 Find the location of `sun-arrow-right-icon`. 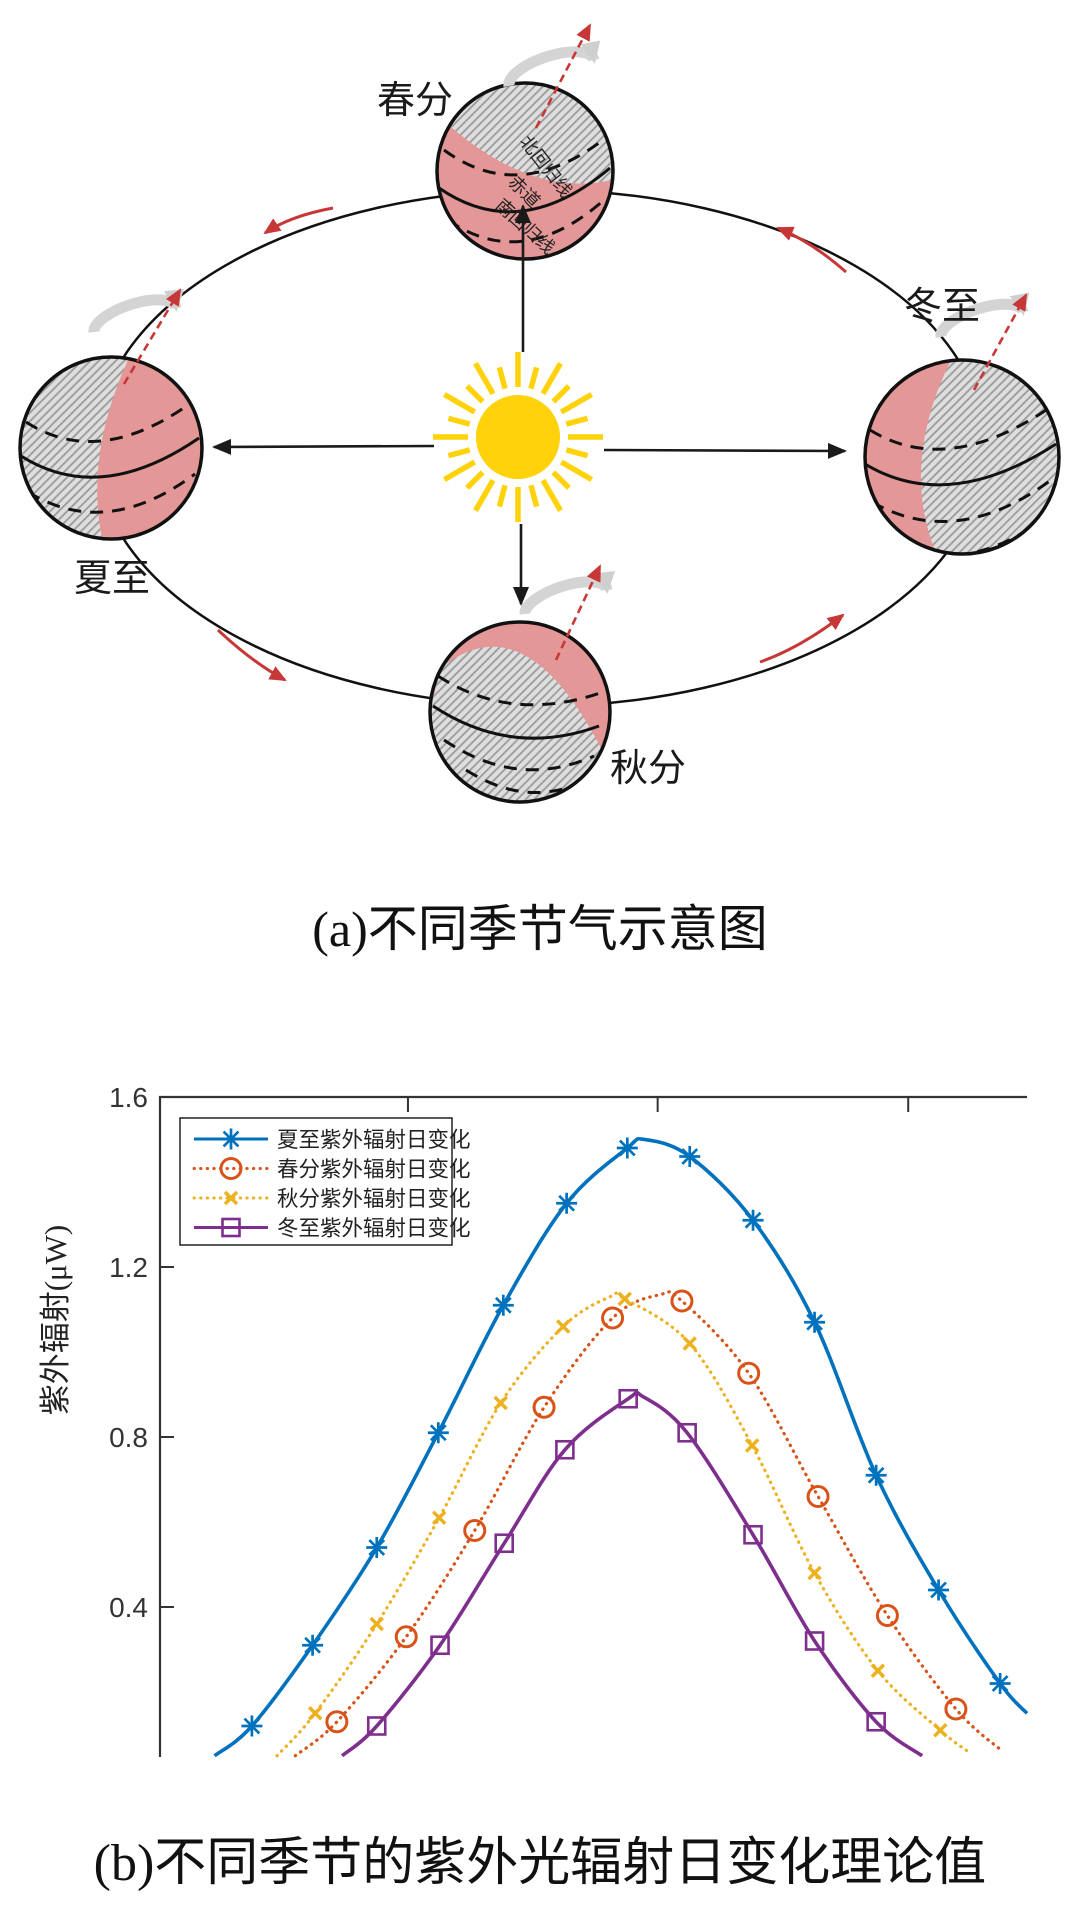

sun-arrow-right-icon is located at coordinates (725, 450).